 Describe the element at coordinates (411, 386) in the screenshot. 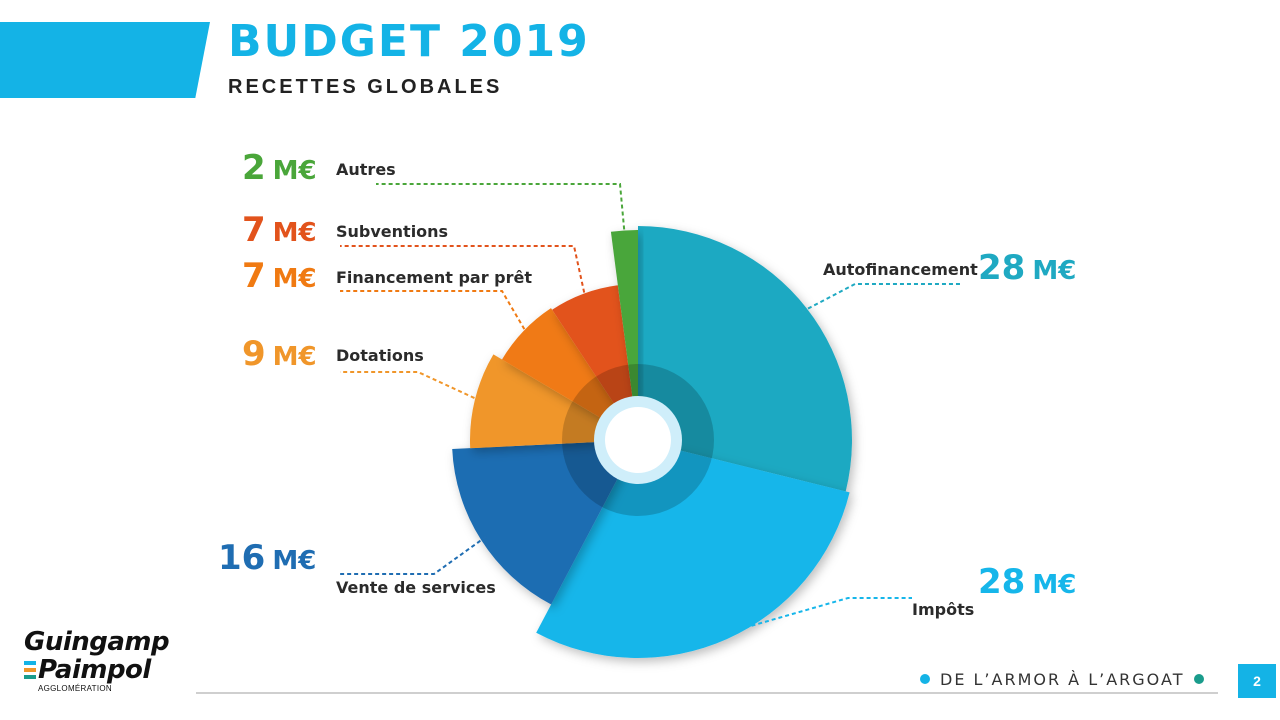

I see `leader-line-dotations` at that location.